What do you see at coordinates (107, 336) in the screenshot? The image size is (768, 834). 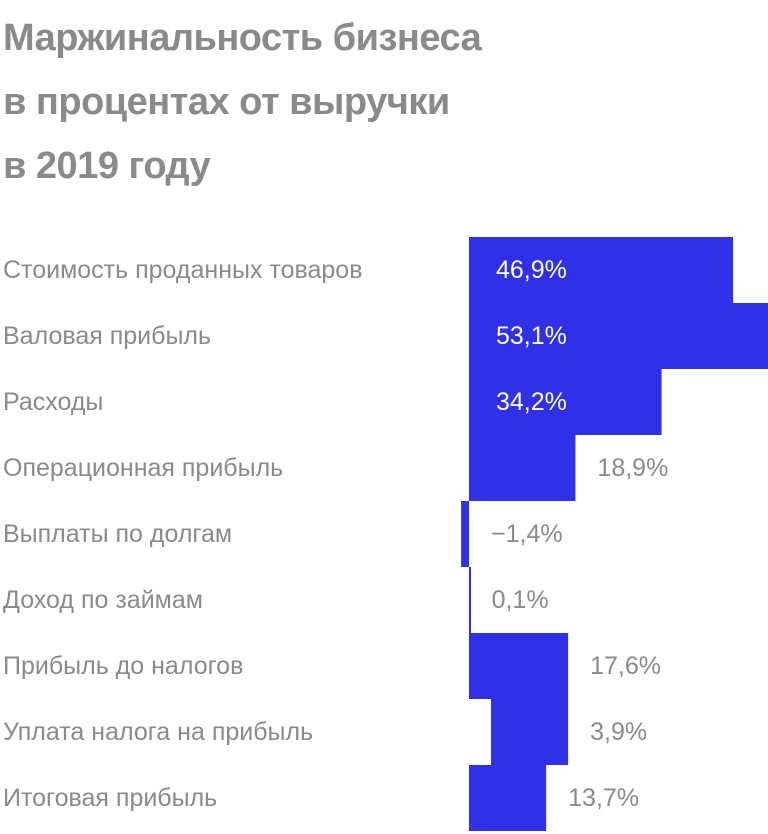 I see `category-label-1: Валовая прибыль` at bounding box center [107, 336].